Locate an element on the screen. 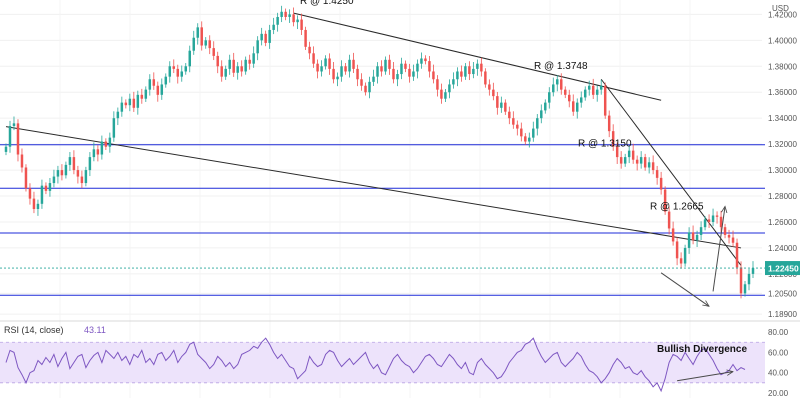  rsi-band is located at coordinates (382, 362).